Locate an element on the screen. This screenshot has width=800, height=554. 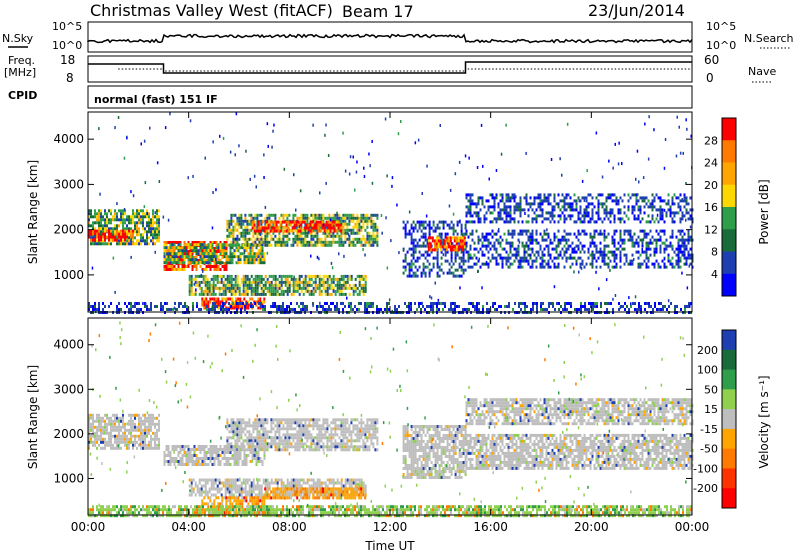
colorbar-tick-label: 8 is located at coordinates (714, 252).